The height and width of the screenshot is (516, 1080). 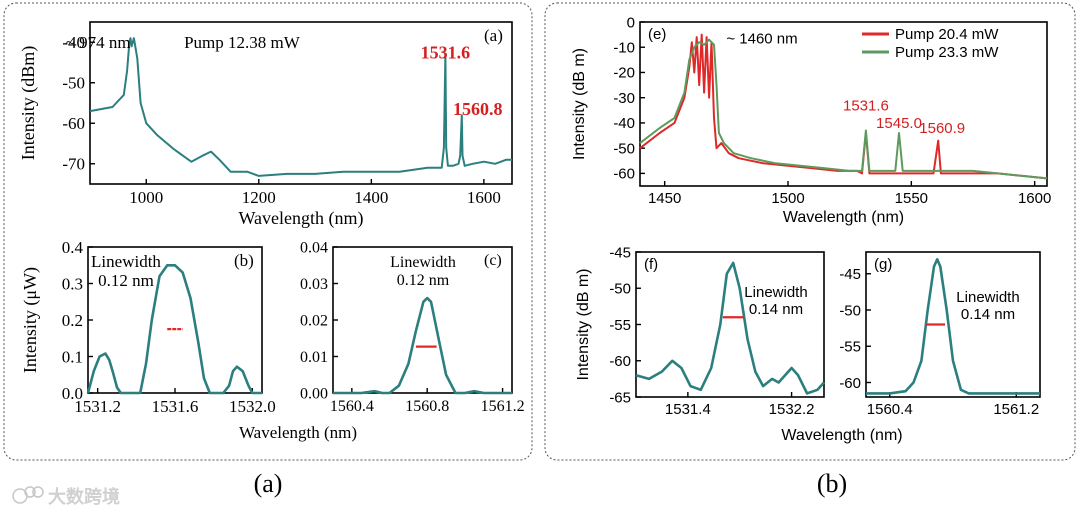 I want to click on annotation-e: 1560.9, so click(x=942, y=128).